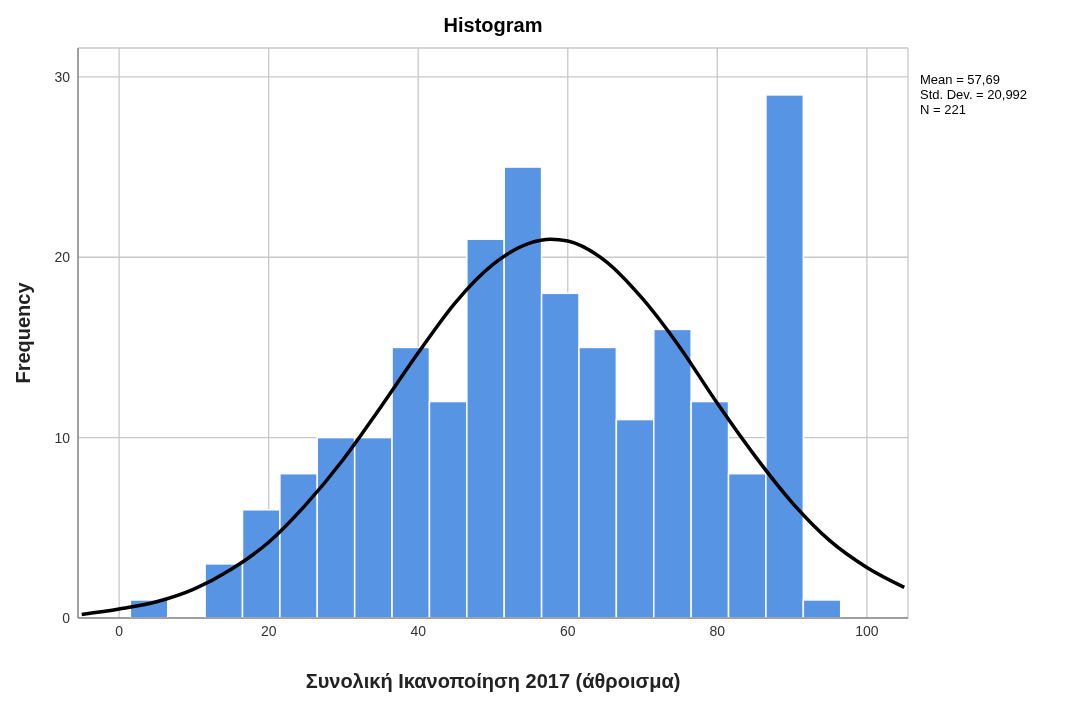 The width and height of the screenshot is (1068, 715). What do you see at coordinates (268, 630) in the screenshot?
I see `x-tick-label: 20` at bounding box center [268, 630].